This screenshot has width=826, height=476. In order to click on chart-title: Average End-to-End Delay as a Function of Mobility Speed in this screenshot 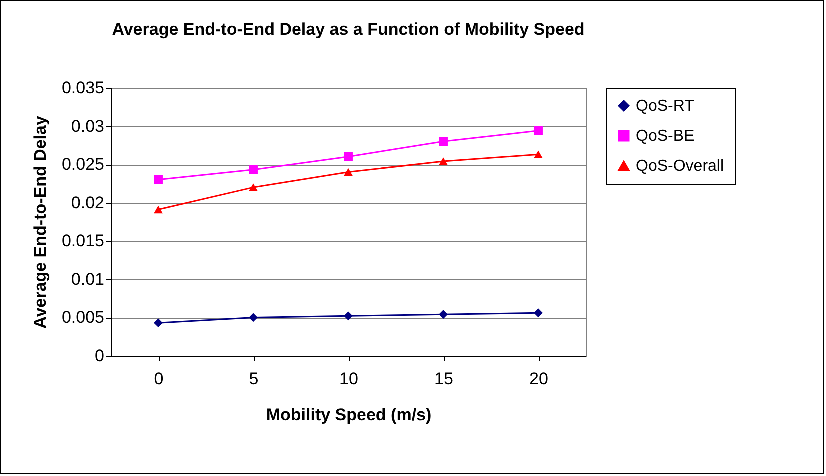, I will do `click(348, 29)`.